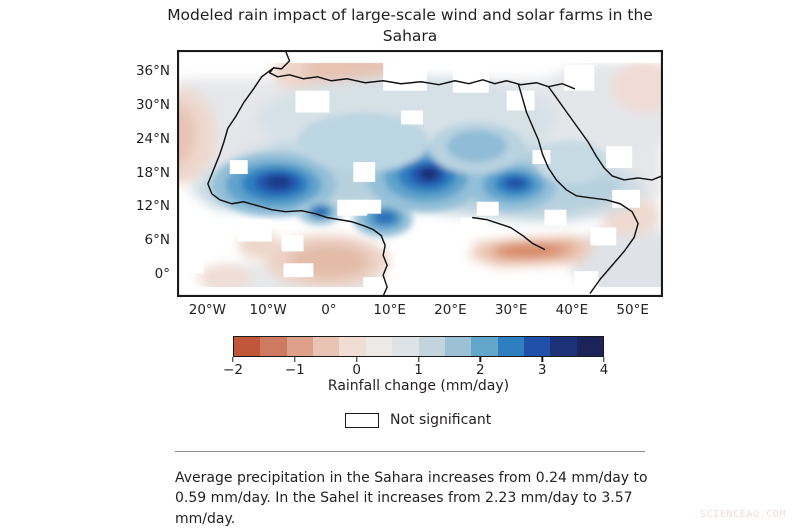  What do you see at coordinates (441, 420) in the screenshot?
I see `not-significant-label: Not significant` at bounding box center [441, 420].